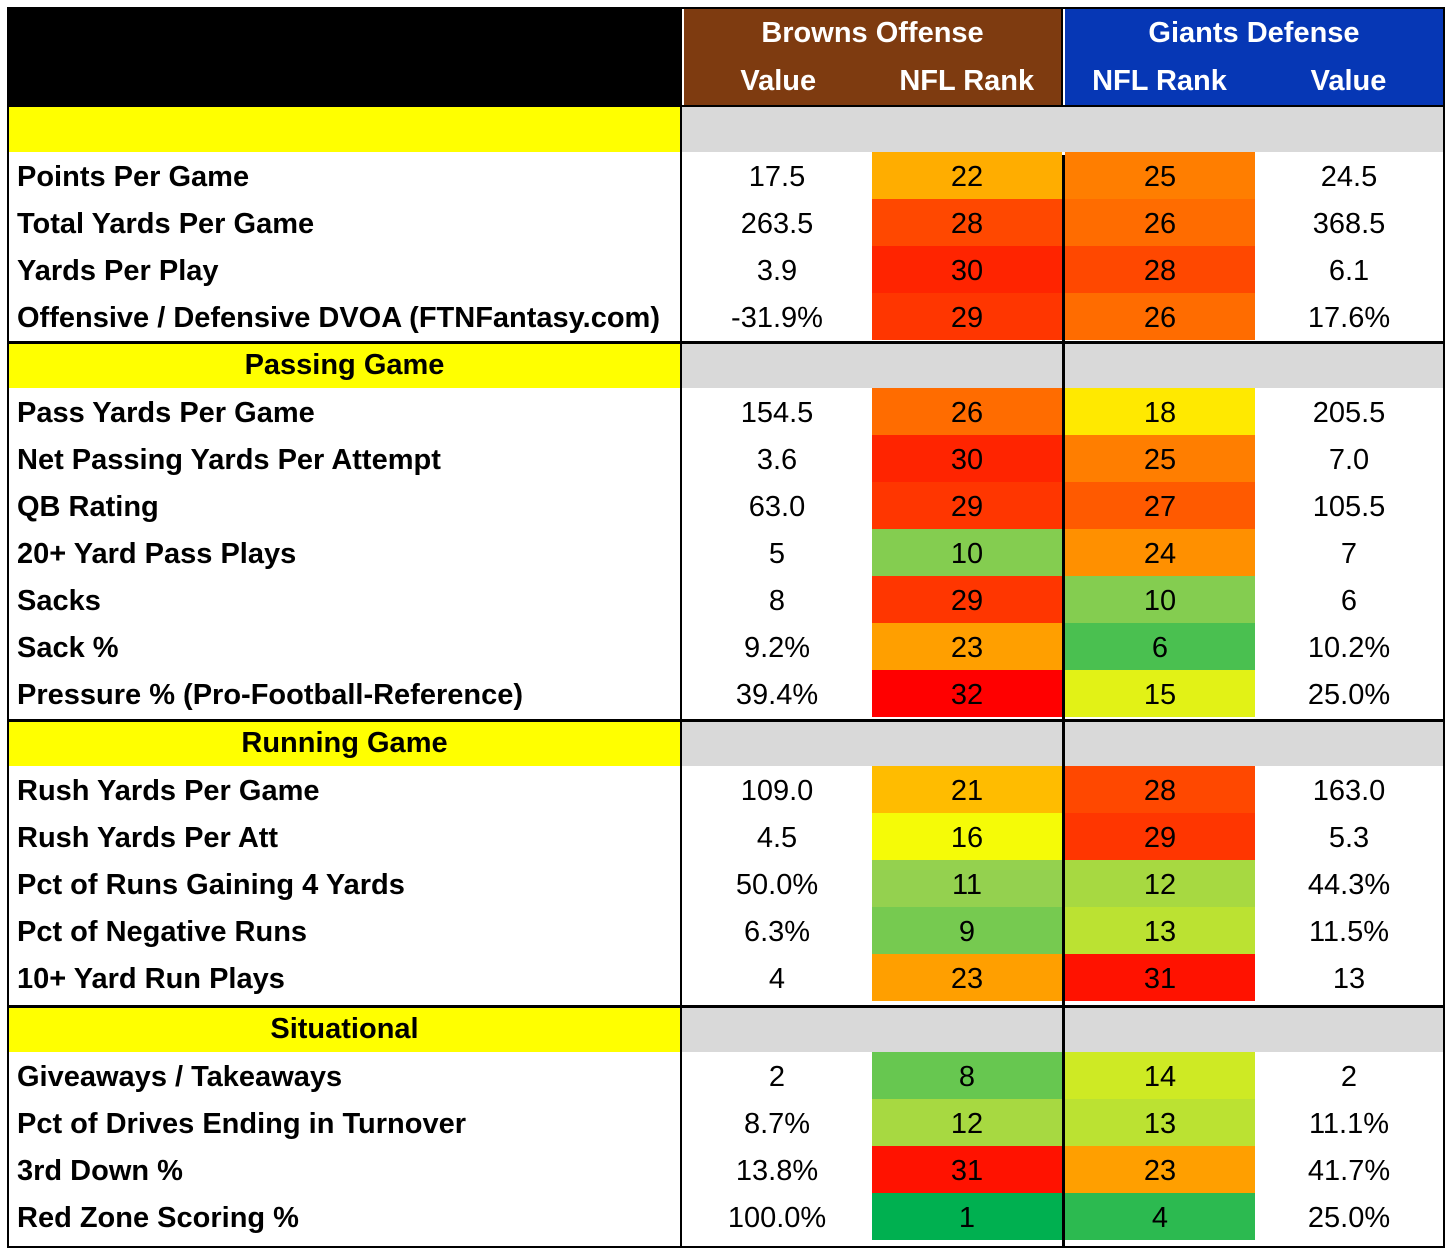 The width and height of the screenshot is (1456, 1255). I want to click on offense-value: 100.0%, so click(777, 1216).